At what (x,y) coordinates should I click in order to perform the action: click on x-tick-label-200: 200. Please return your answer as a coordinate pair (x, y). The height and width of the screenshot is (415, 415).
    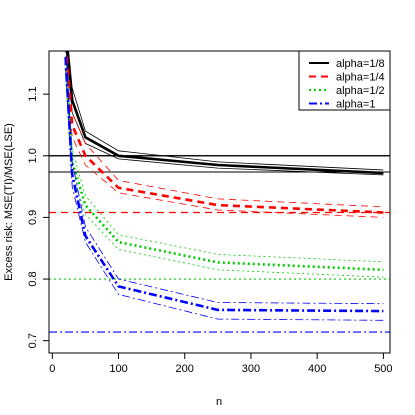
    Looking at the image, I should click on (185, 369).